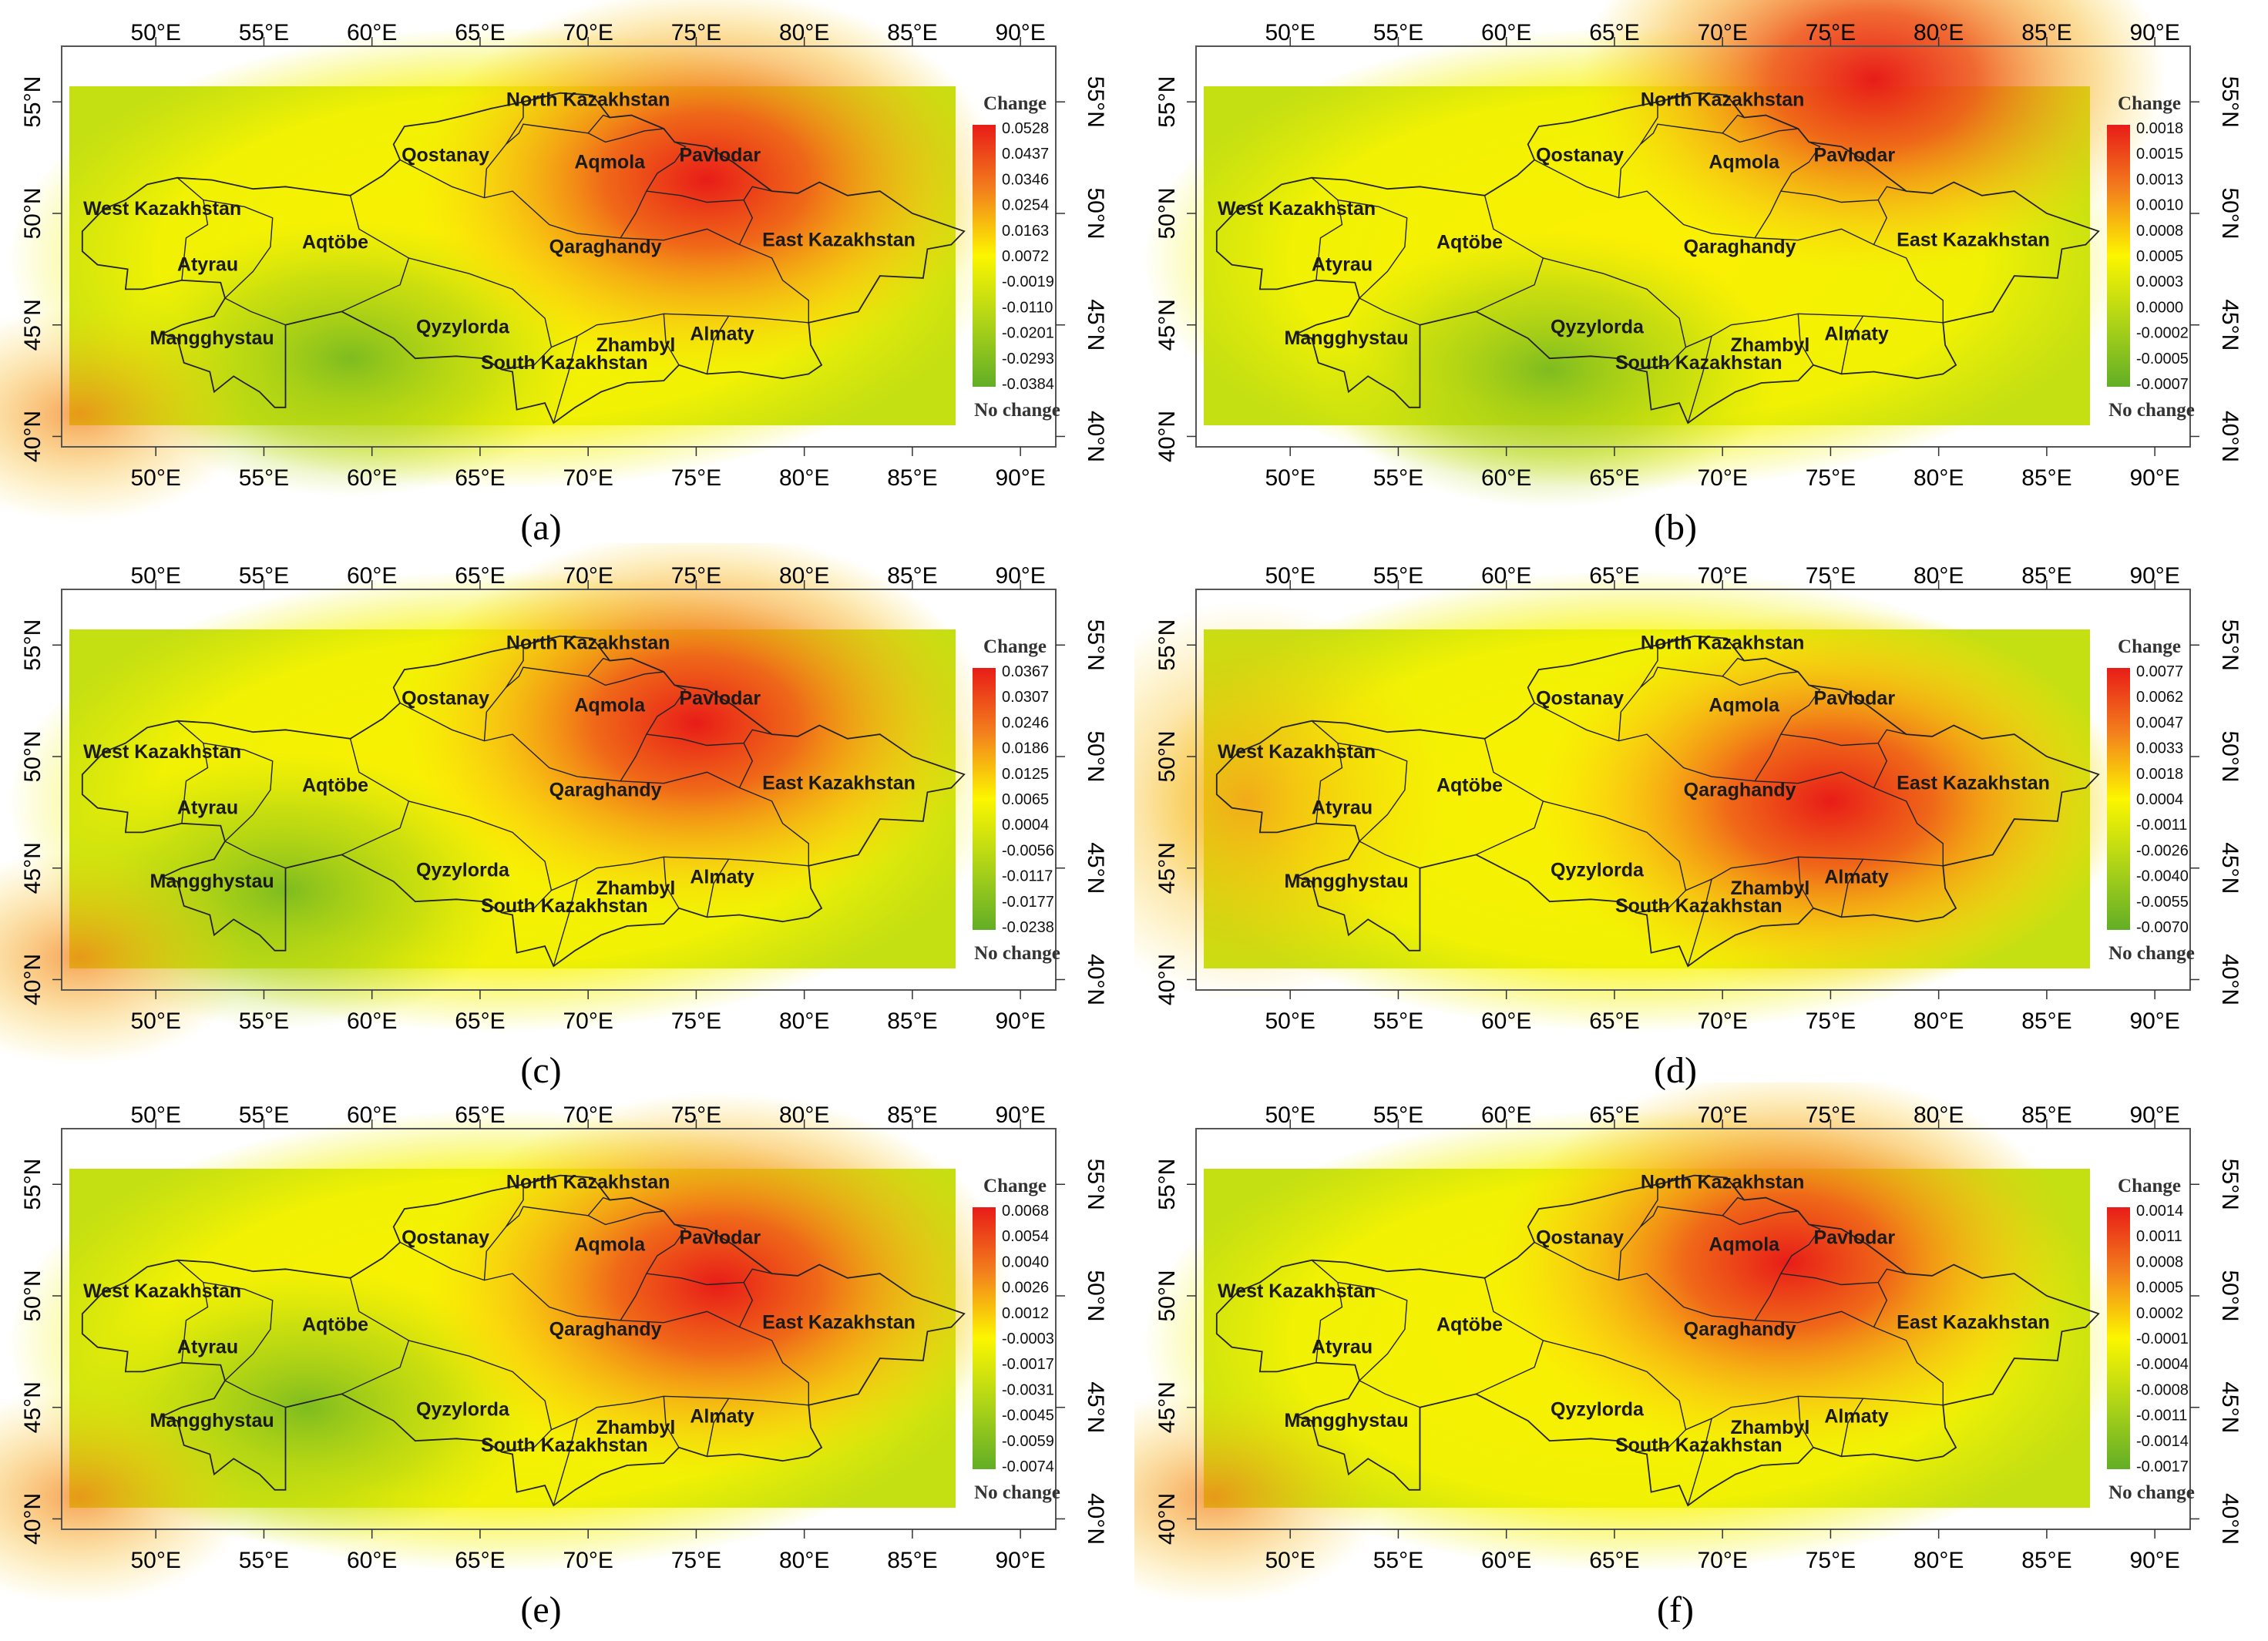 This screenshot has height=1641, width=2268. Describe the element at coordinates (2118, 1338) in the screenshot. I see `legend-colorbar` at that location.